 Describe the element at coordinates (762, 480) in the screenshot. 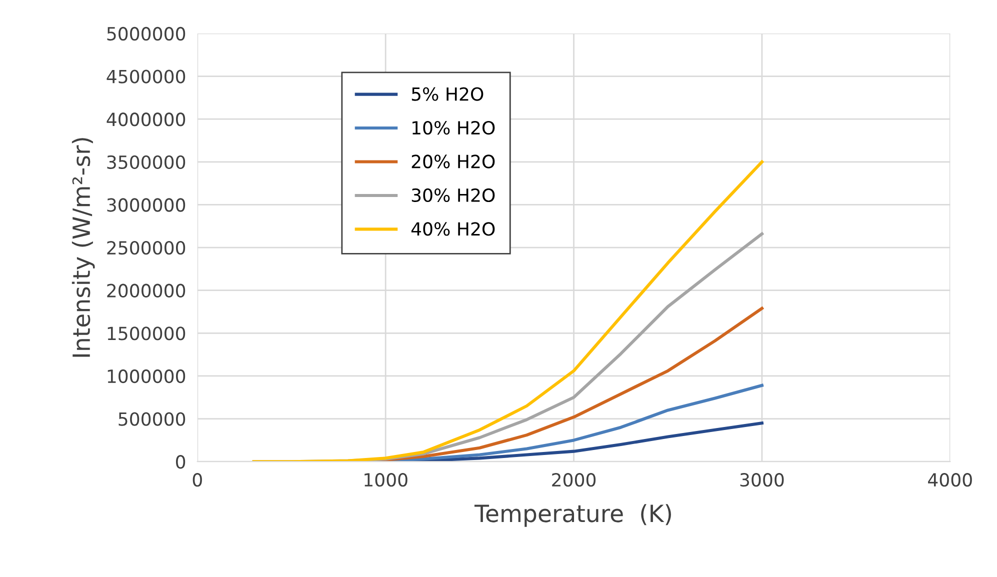

I see `x-tick-label: 3000` at that location.